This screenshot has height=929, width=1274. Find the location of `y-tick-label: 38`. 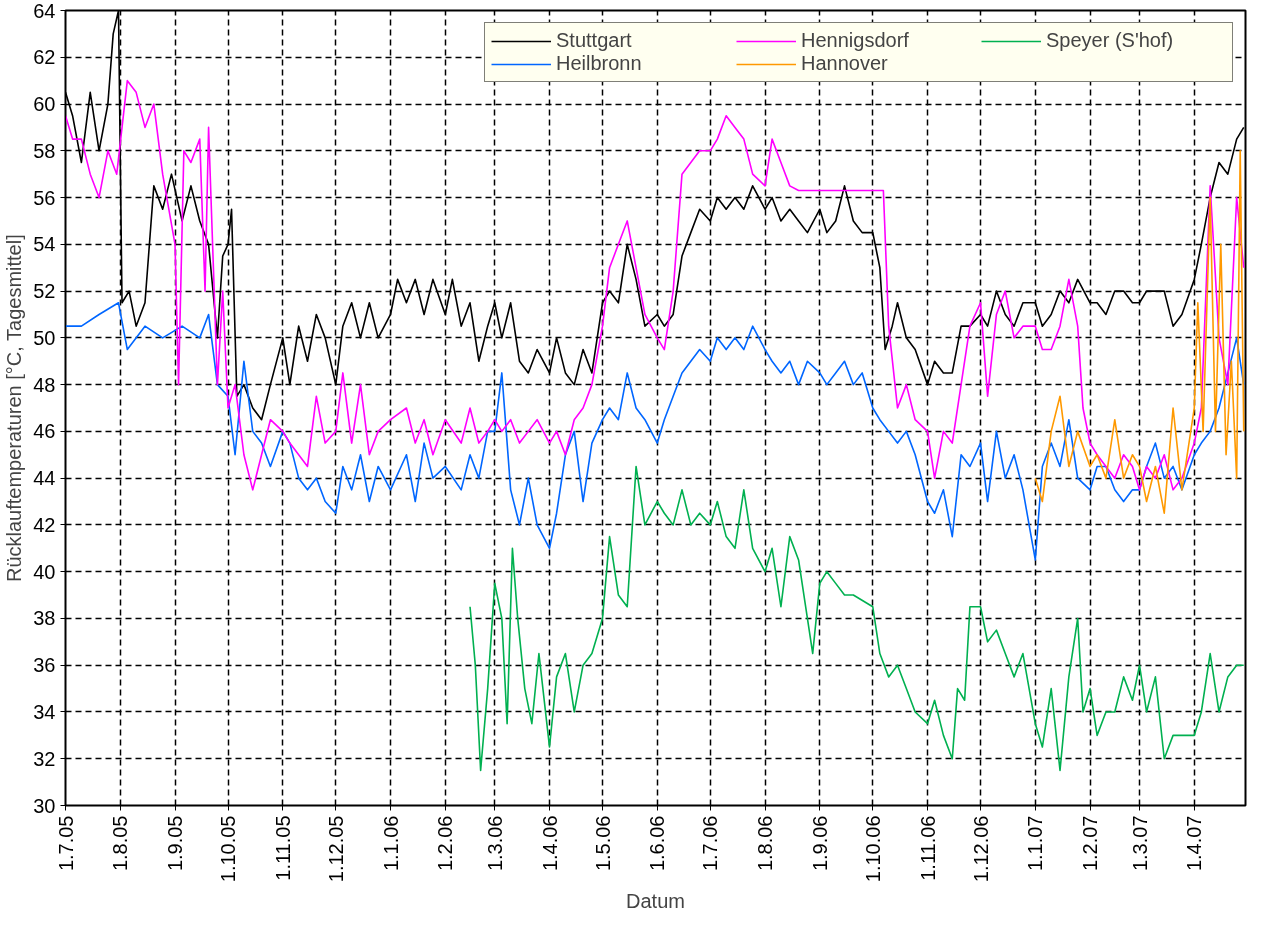

y-tick-label: 38 is located at coordinates (44, 618).